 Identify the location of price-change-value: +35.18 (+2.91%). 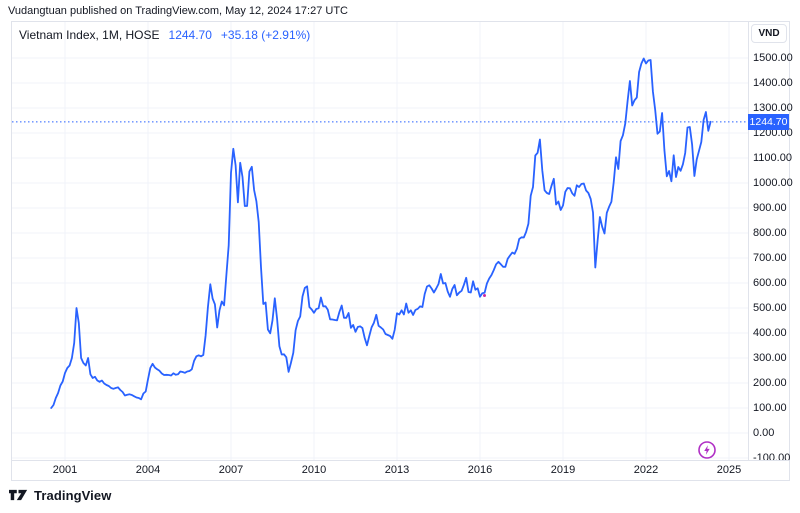
(265, 35).